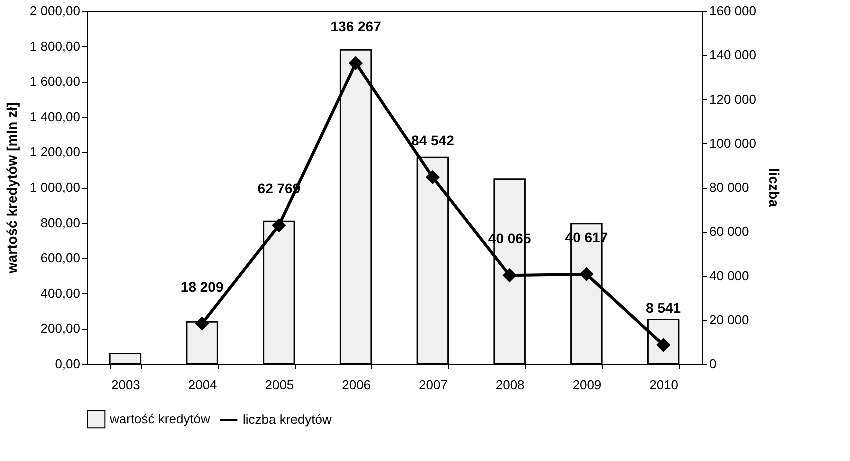 The width and height of the screenshot is (850, 461). I want to click on legend-label: wartość kredytów, so click(160, 419).